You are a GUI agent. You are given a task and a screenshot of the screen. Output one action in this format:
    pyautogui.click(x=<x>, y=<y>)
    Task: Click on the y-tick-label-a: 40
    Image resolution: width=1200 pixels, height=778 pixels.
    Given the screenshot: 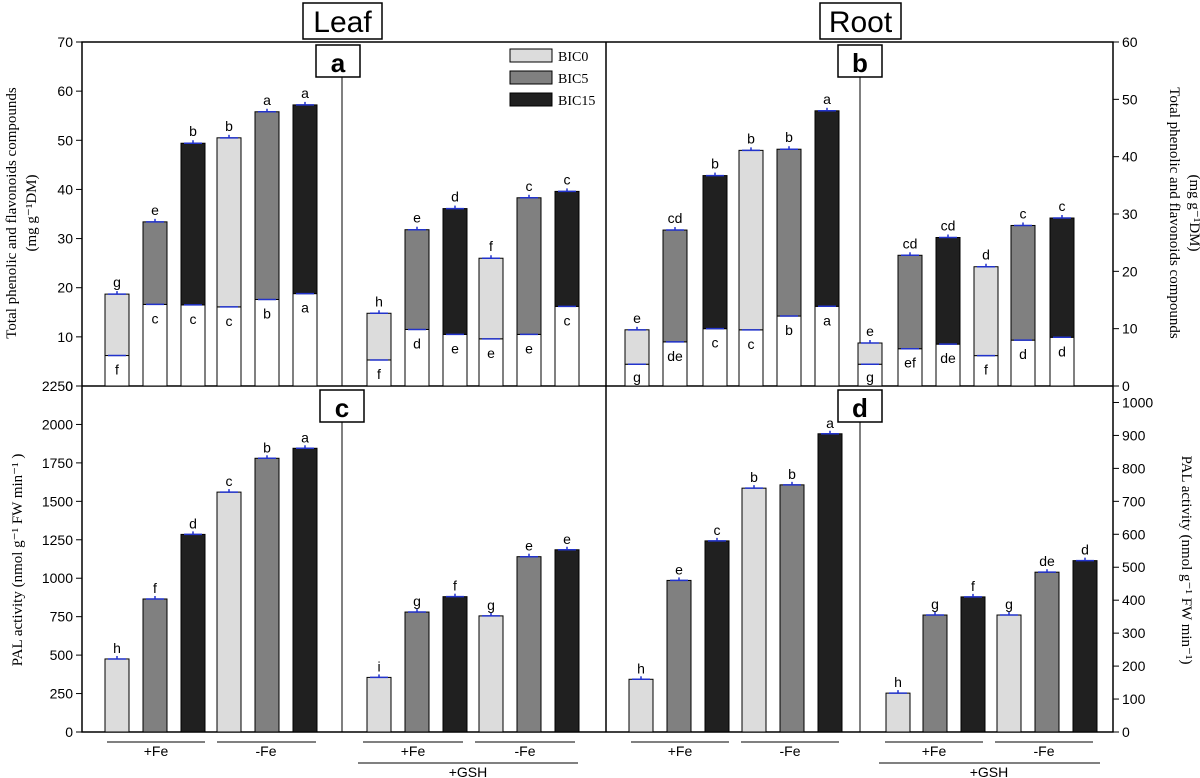 What is the action you would take?
    pyautogui.click(x=65, y=189)
    